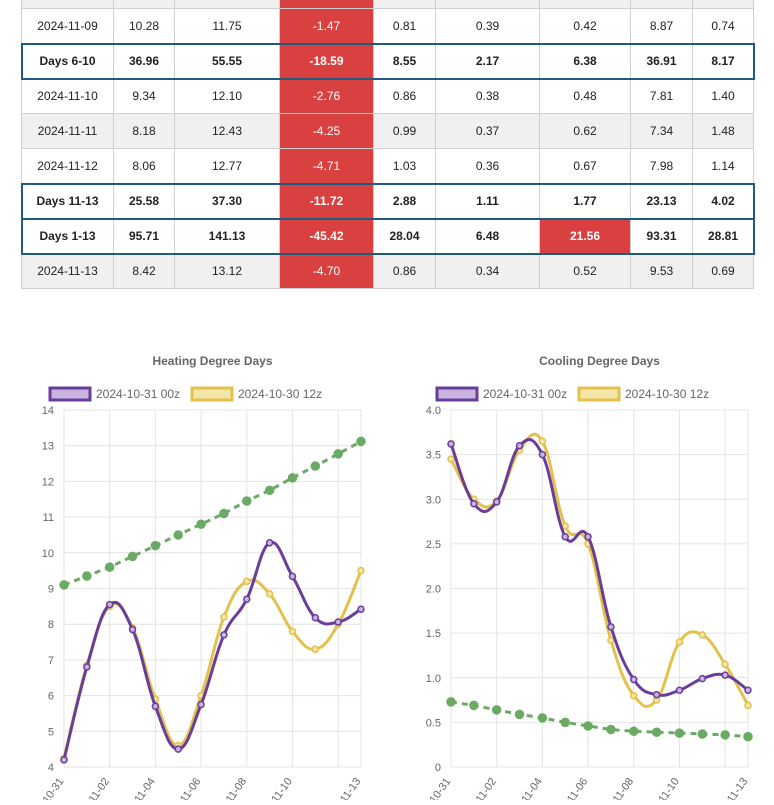  Describe the element at coordinates (661, 201) in the screenshot. I see `table-cell: 23.13` at that location.